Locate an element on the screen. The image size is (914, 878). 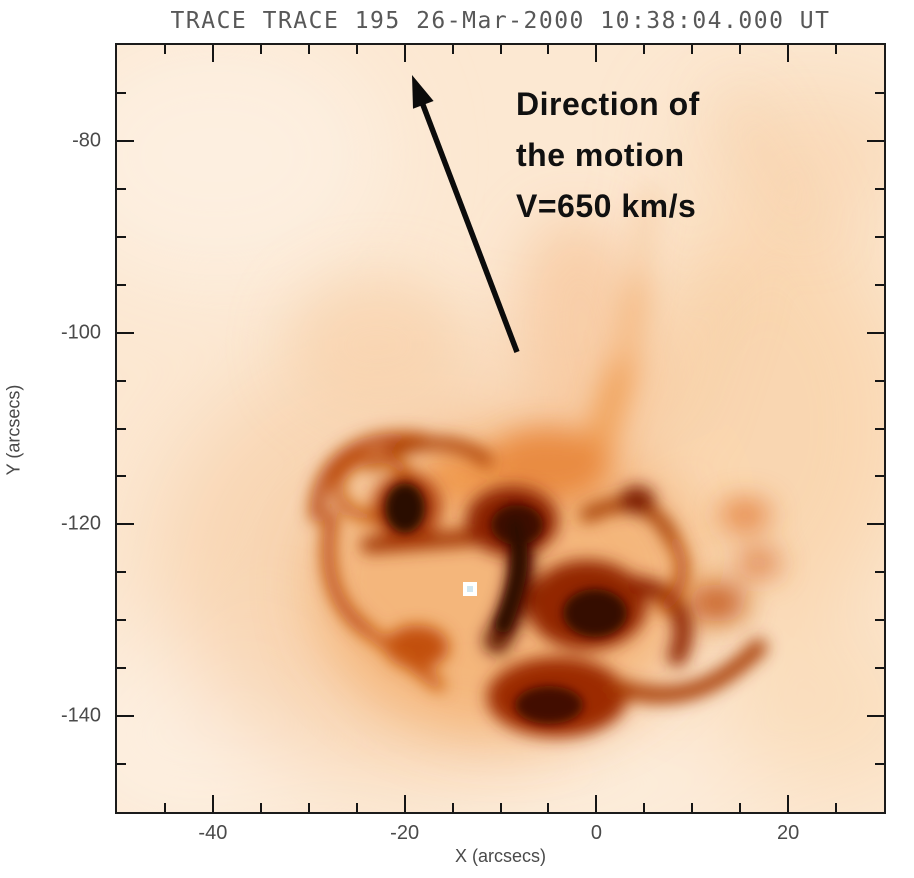
y-tick-label: -100 is located at coordinates (80, 332).